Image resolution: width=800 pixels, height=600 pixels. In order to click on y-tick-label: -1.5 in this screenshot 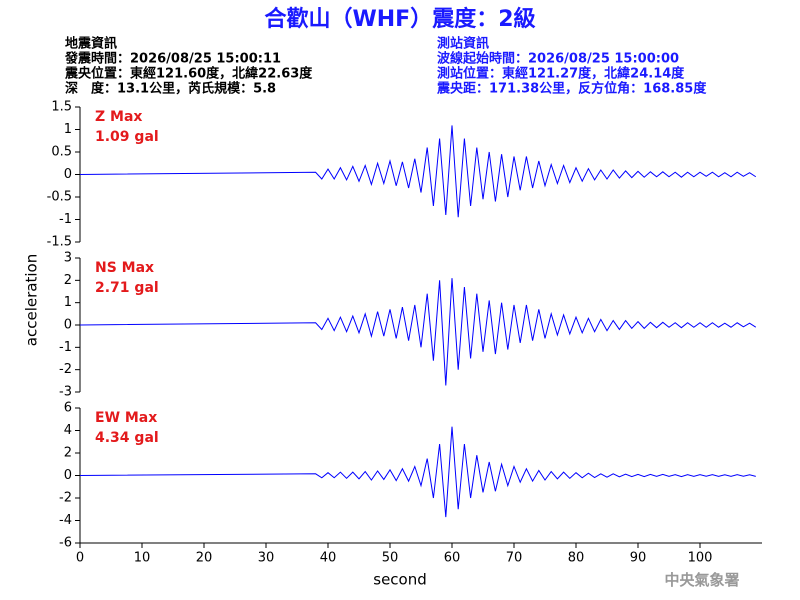, I will do `click(59, 242)`.